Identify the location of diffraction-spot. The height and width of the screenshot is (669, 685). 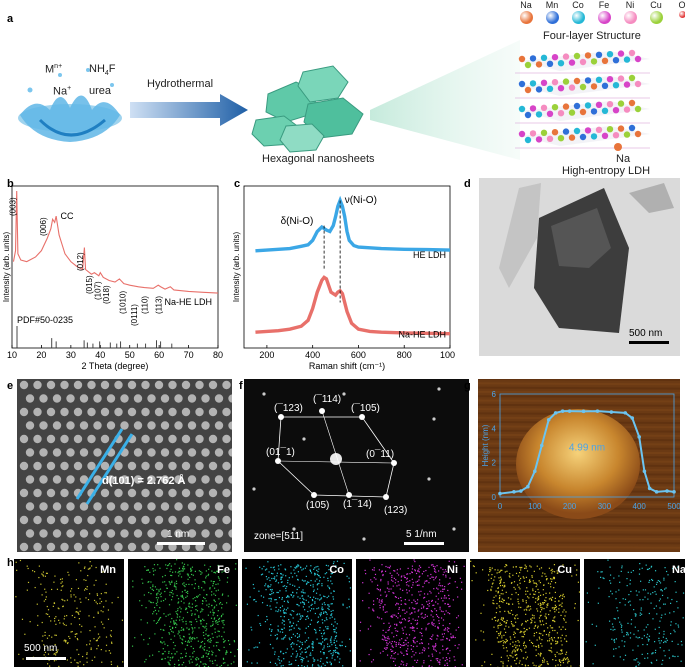
(434, 419).